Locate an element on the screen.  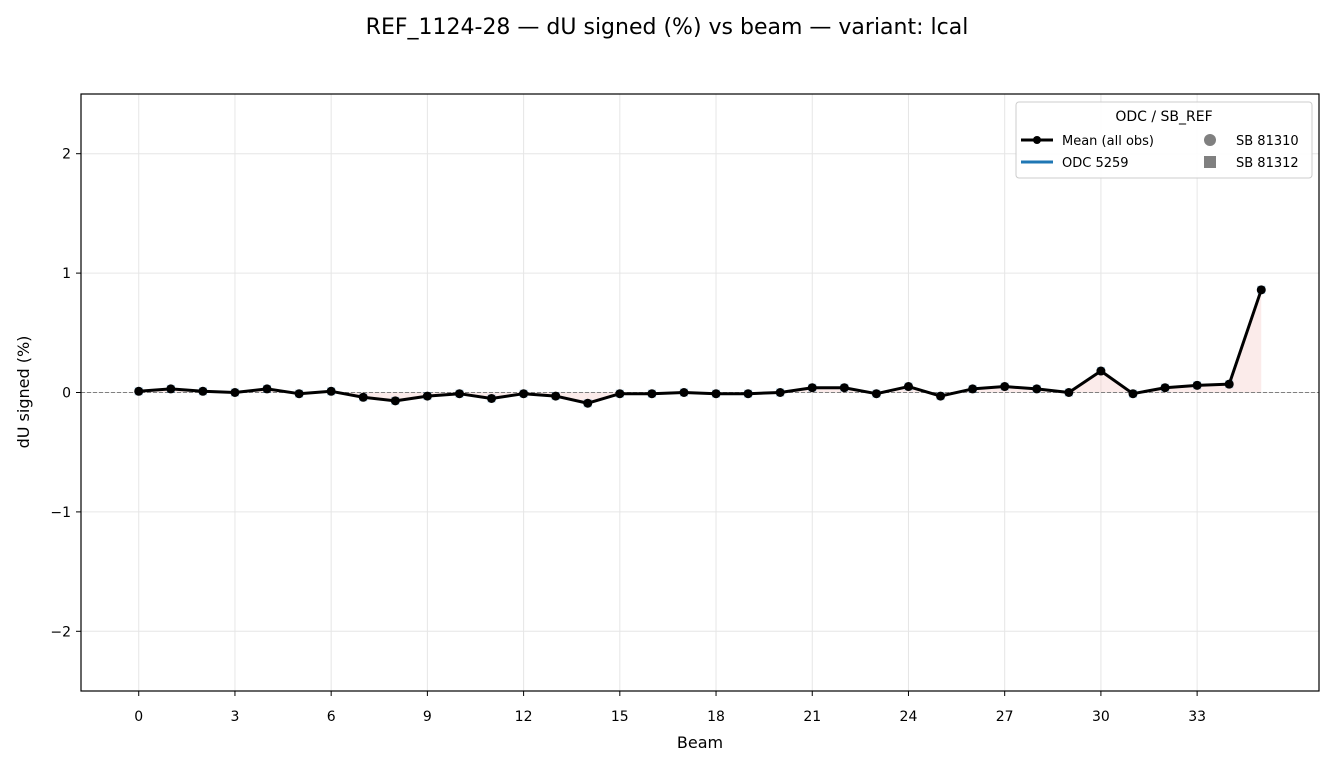
legend-sb-square-marker is located at coordinates (1210, 162).